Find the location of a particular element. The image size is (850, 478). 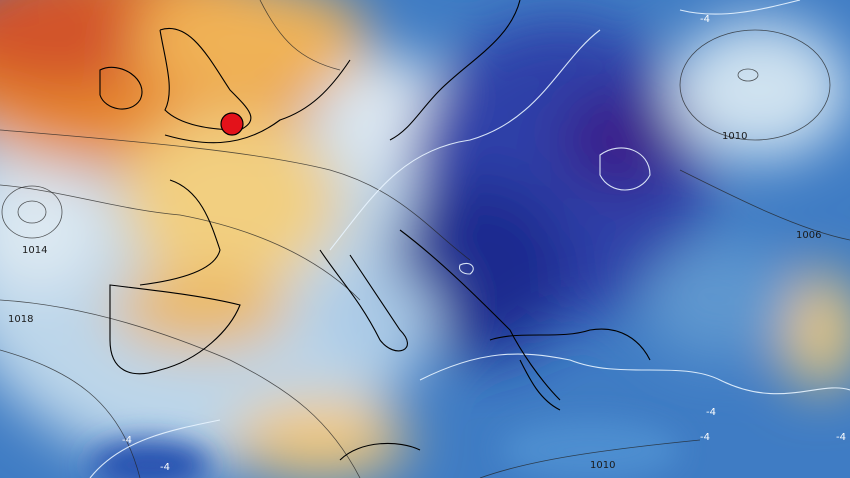

isobar-label: 1006 is located at coordinates (808, 235).